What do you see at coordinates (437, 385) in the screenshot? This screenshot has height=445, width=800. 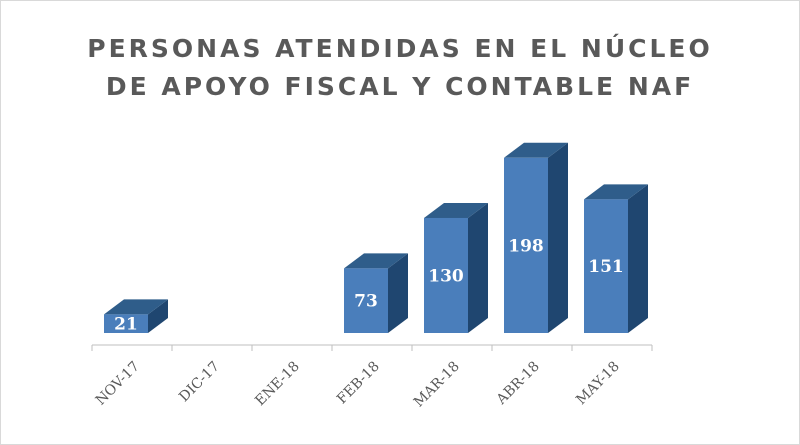 I see `x-tick-label: MAR-18` at bounding box center [437, 385].